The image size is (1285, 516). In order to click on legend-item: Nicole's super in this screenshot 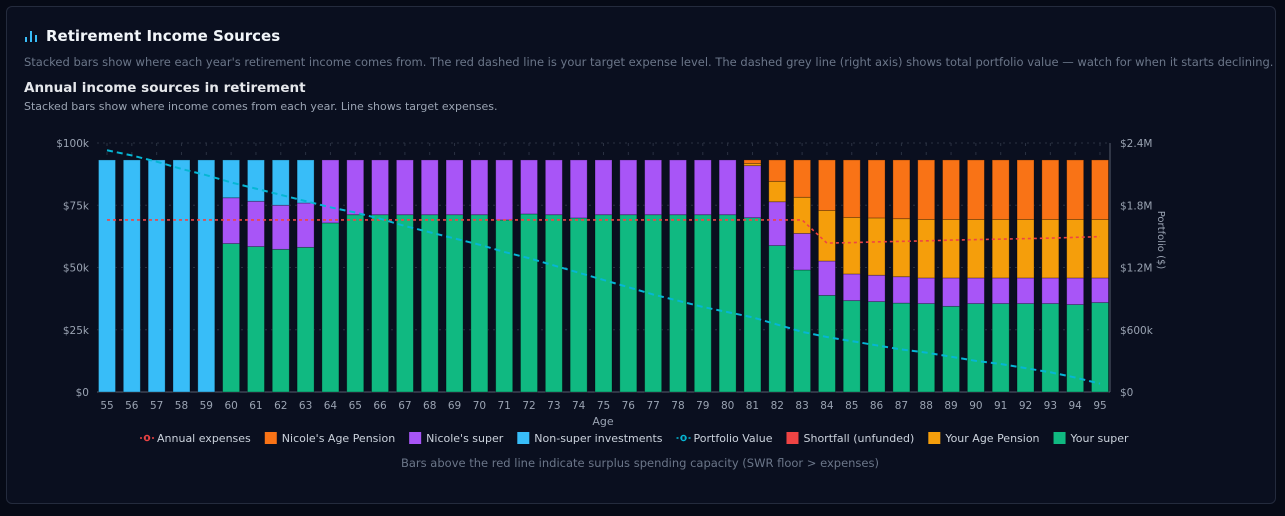, I will do `click(465, 438)`.